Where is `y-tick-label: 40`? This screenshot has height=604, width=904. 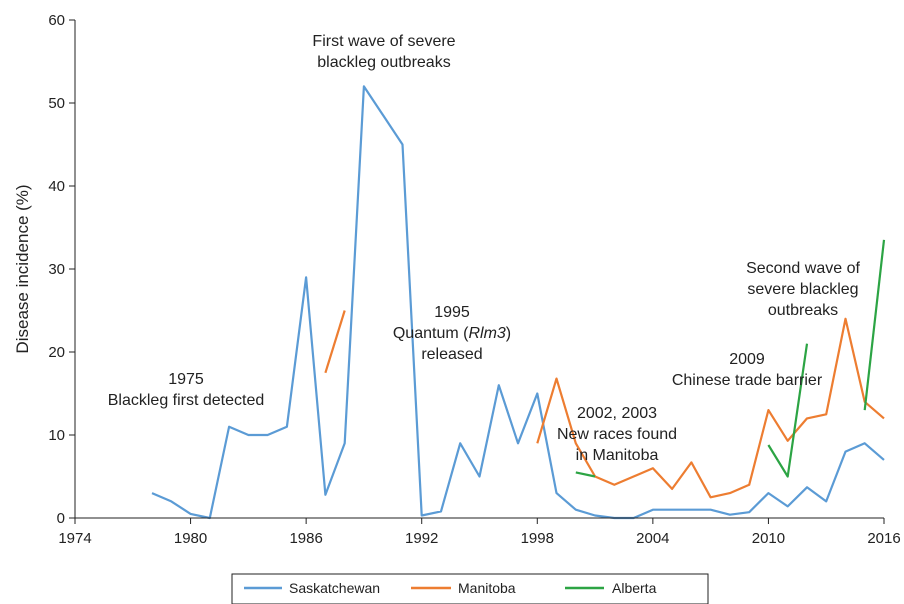 y-tick-label: 40 is located at coordinates (56, 186).